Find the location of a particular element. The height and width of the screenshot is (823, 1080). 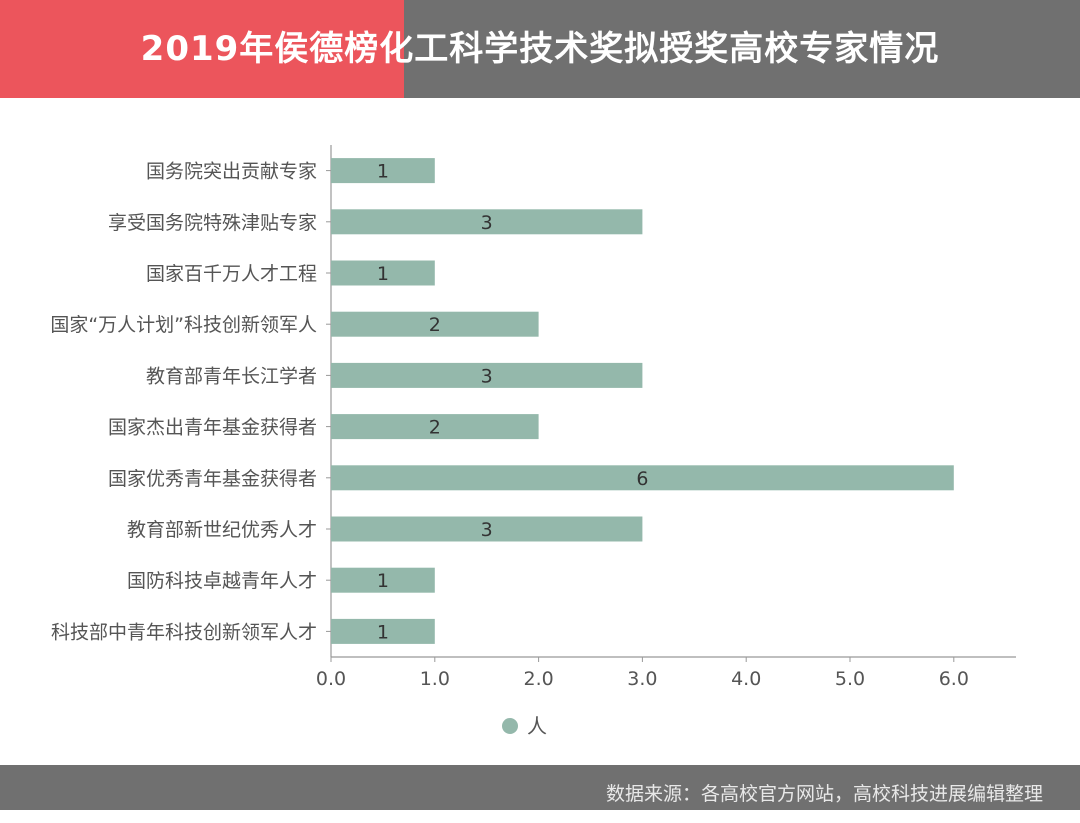

legend-marker is located at coordinates (510, 726).